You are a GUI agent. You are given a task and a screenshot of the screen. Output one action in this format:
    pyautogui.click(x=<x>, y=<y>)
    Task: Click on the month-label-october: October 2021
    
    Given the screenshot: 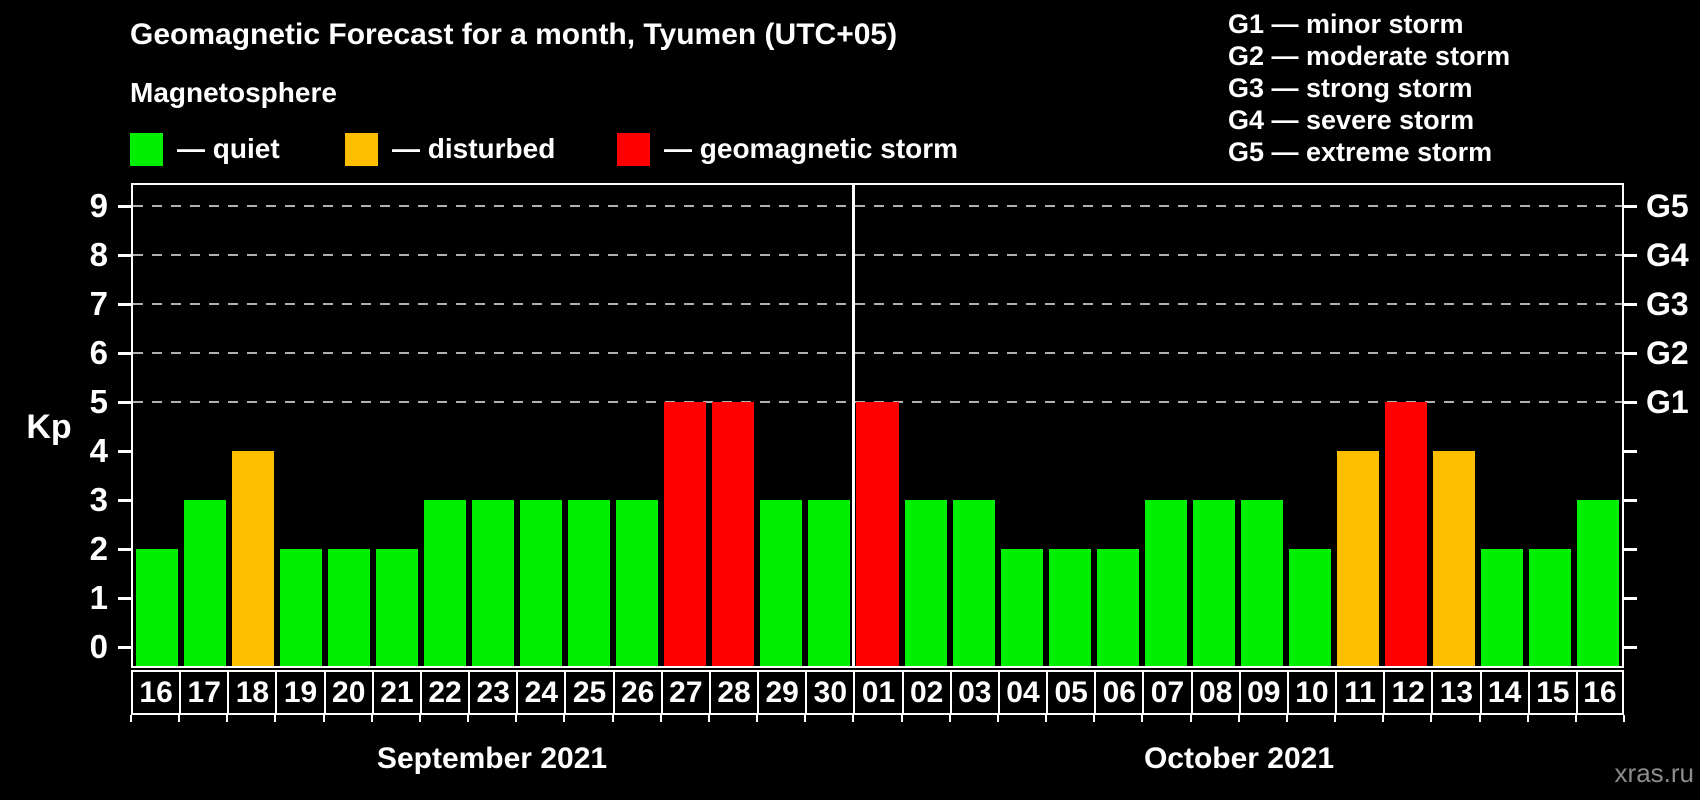 What is the action you would take?
    pyautogui.click(x=1239, y=758)
    